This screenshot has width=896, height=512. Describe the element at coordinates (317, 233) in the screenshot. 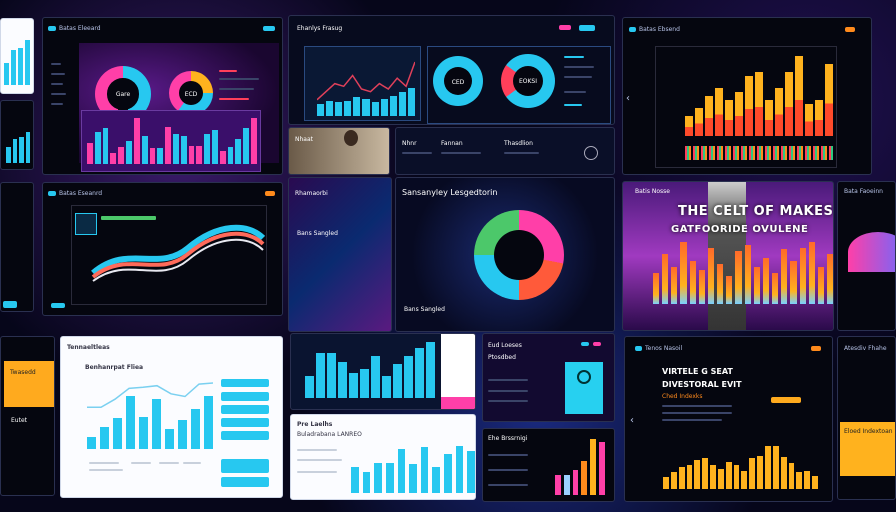

I see `panel-subtitle: Bans Sangled` at that location.